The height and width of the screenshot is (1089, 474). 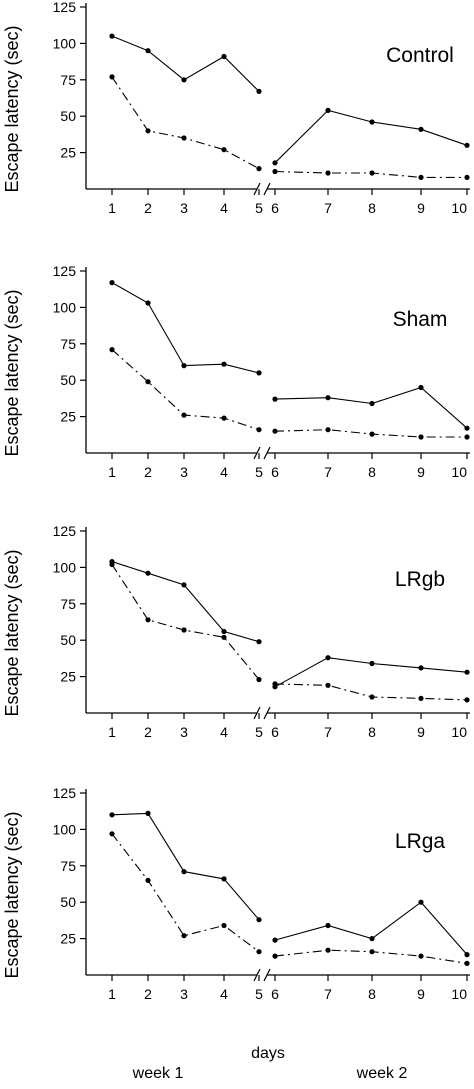 What do you see at coordinates (420, 319) in the screenshot?
I see `panel-title: Sham` at bounding box center [420, 319].